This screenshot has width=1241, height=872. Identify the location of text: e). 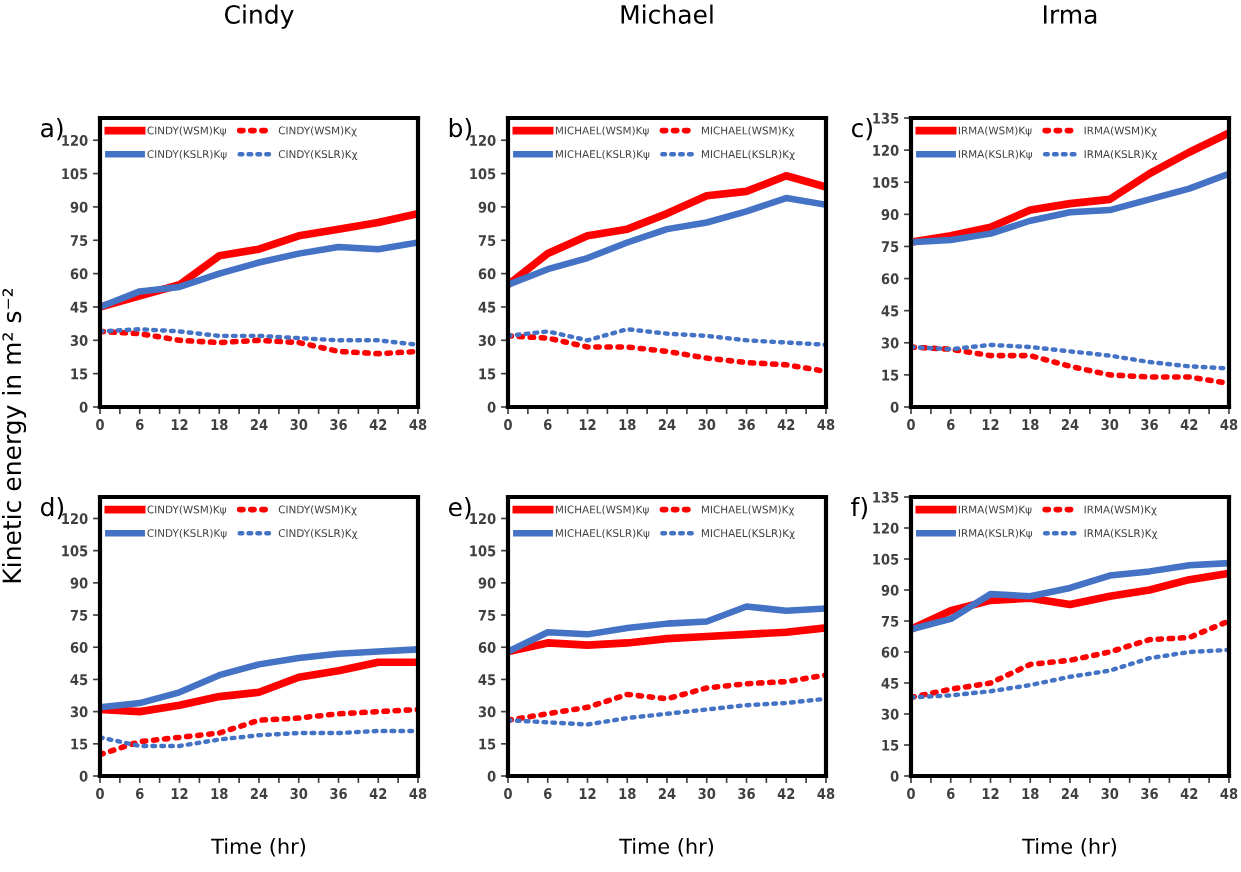
(459, 508).